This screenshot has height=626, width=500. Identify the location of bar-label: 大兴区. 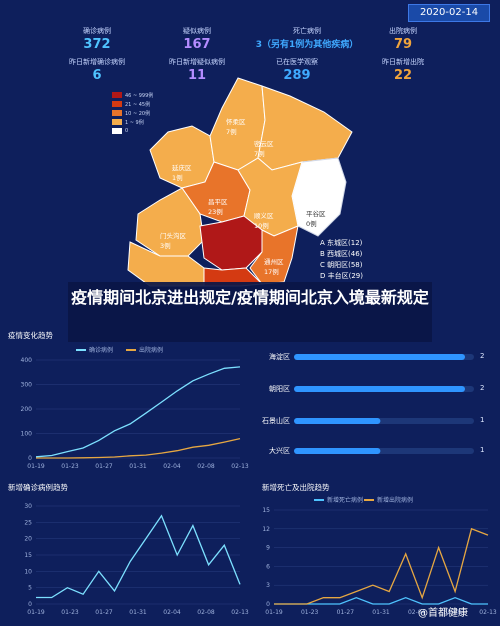
(279, 451).